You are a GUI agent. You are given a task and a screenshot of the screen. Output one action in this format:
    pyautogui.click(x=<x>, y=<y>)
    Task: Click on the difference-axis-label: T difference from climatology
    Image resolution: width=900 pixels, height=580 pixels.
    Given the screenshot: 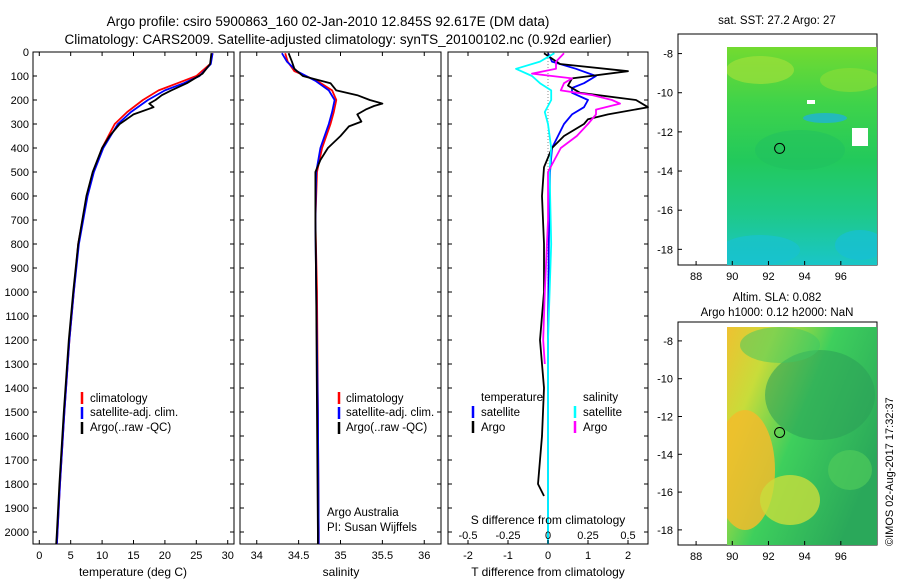 What is the action you would take?
    pyautogui.click(x=548, y=572)
    